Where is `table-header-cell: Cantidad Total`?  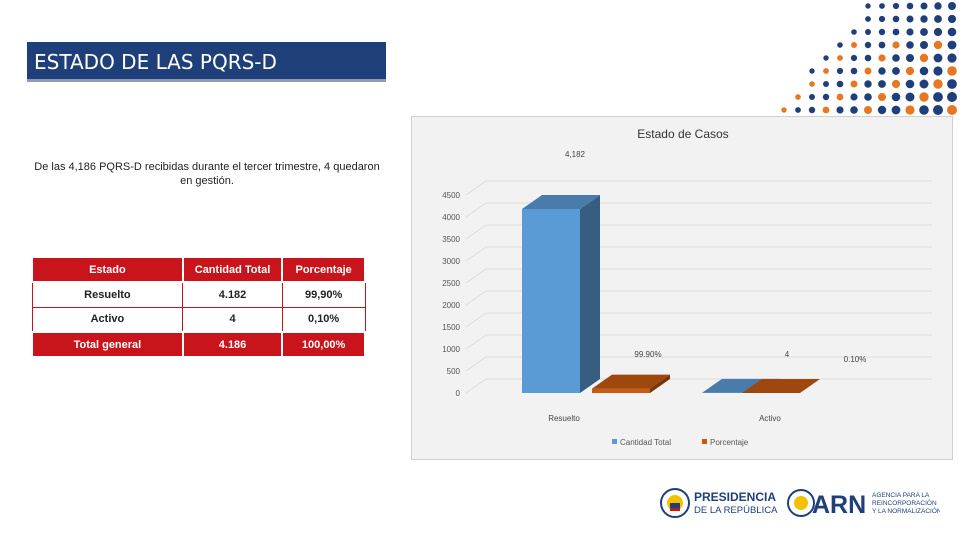
table-header-cell: Cantidad Total is located at coordinates (232, 269).